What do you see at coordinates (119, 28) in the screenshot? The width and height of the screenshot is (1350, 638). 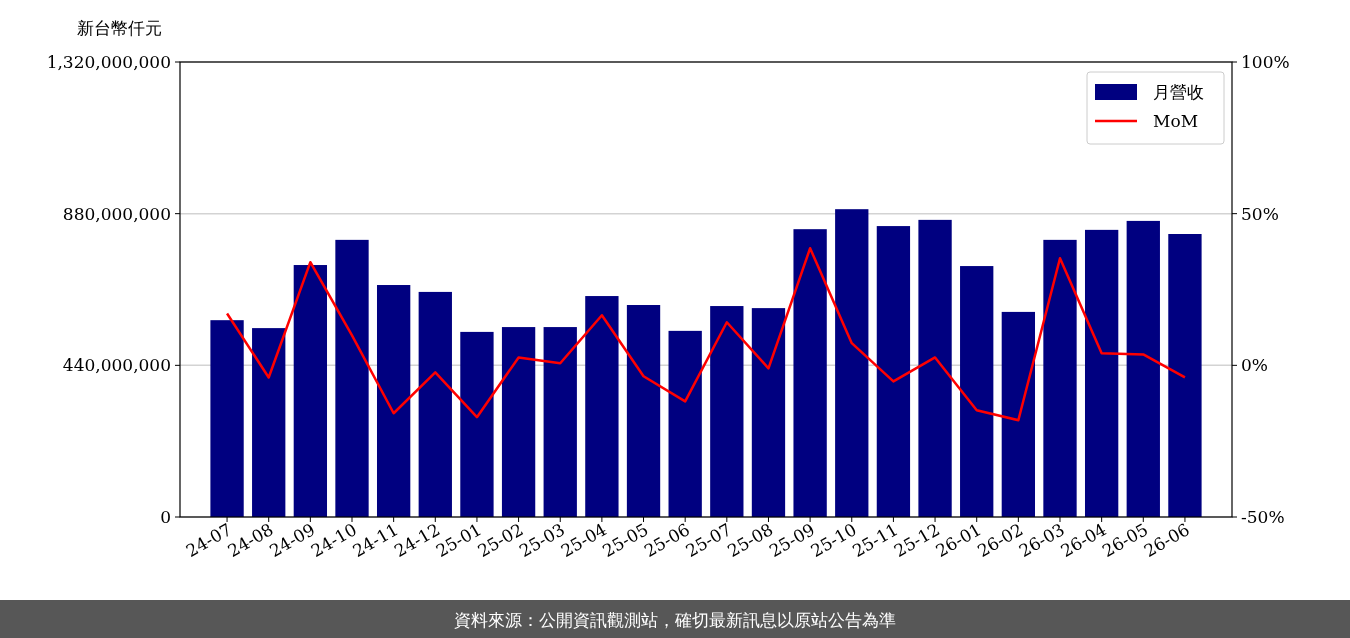 I see `y-axis-title: 新台幣仟元` at bounding box center [119, 28].